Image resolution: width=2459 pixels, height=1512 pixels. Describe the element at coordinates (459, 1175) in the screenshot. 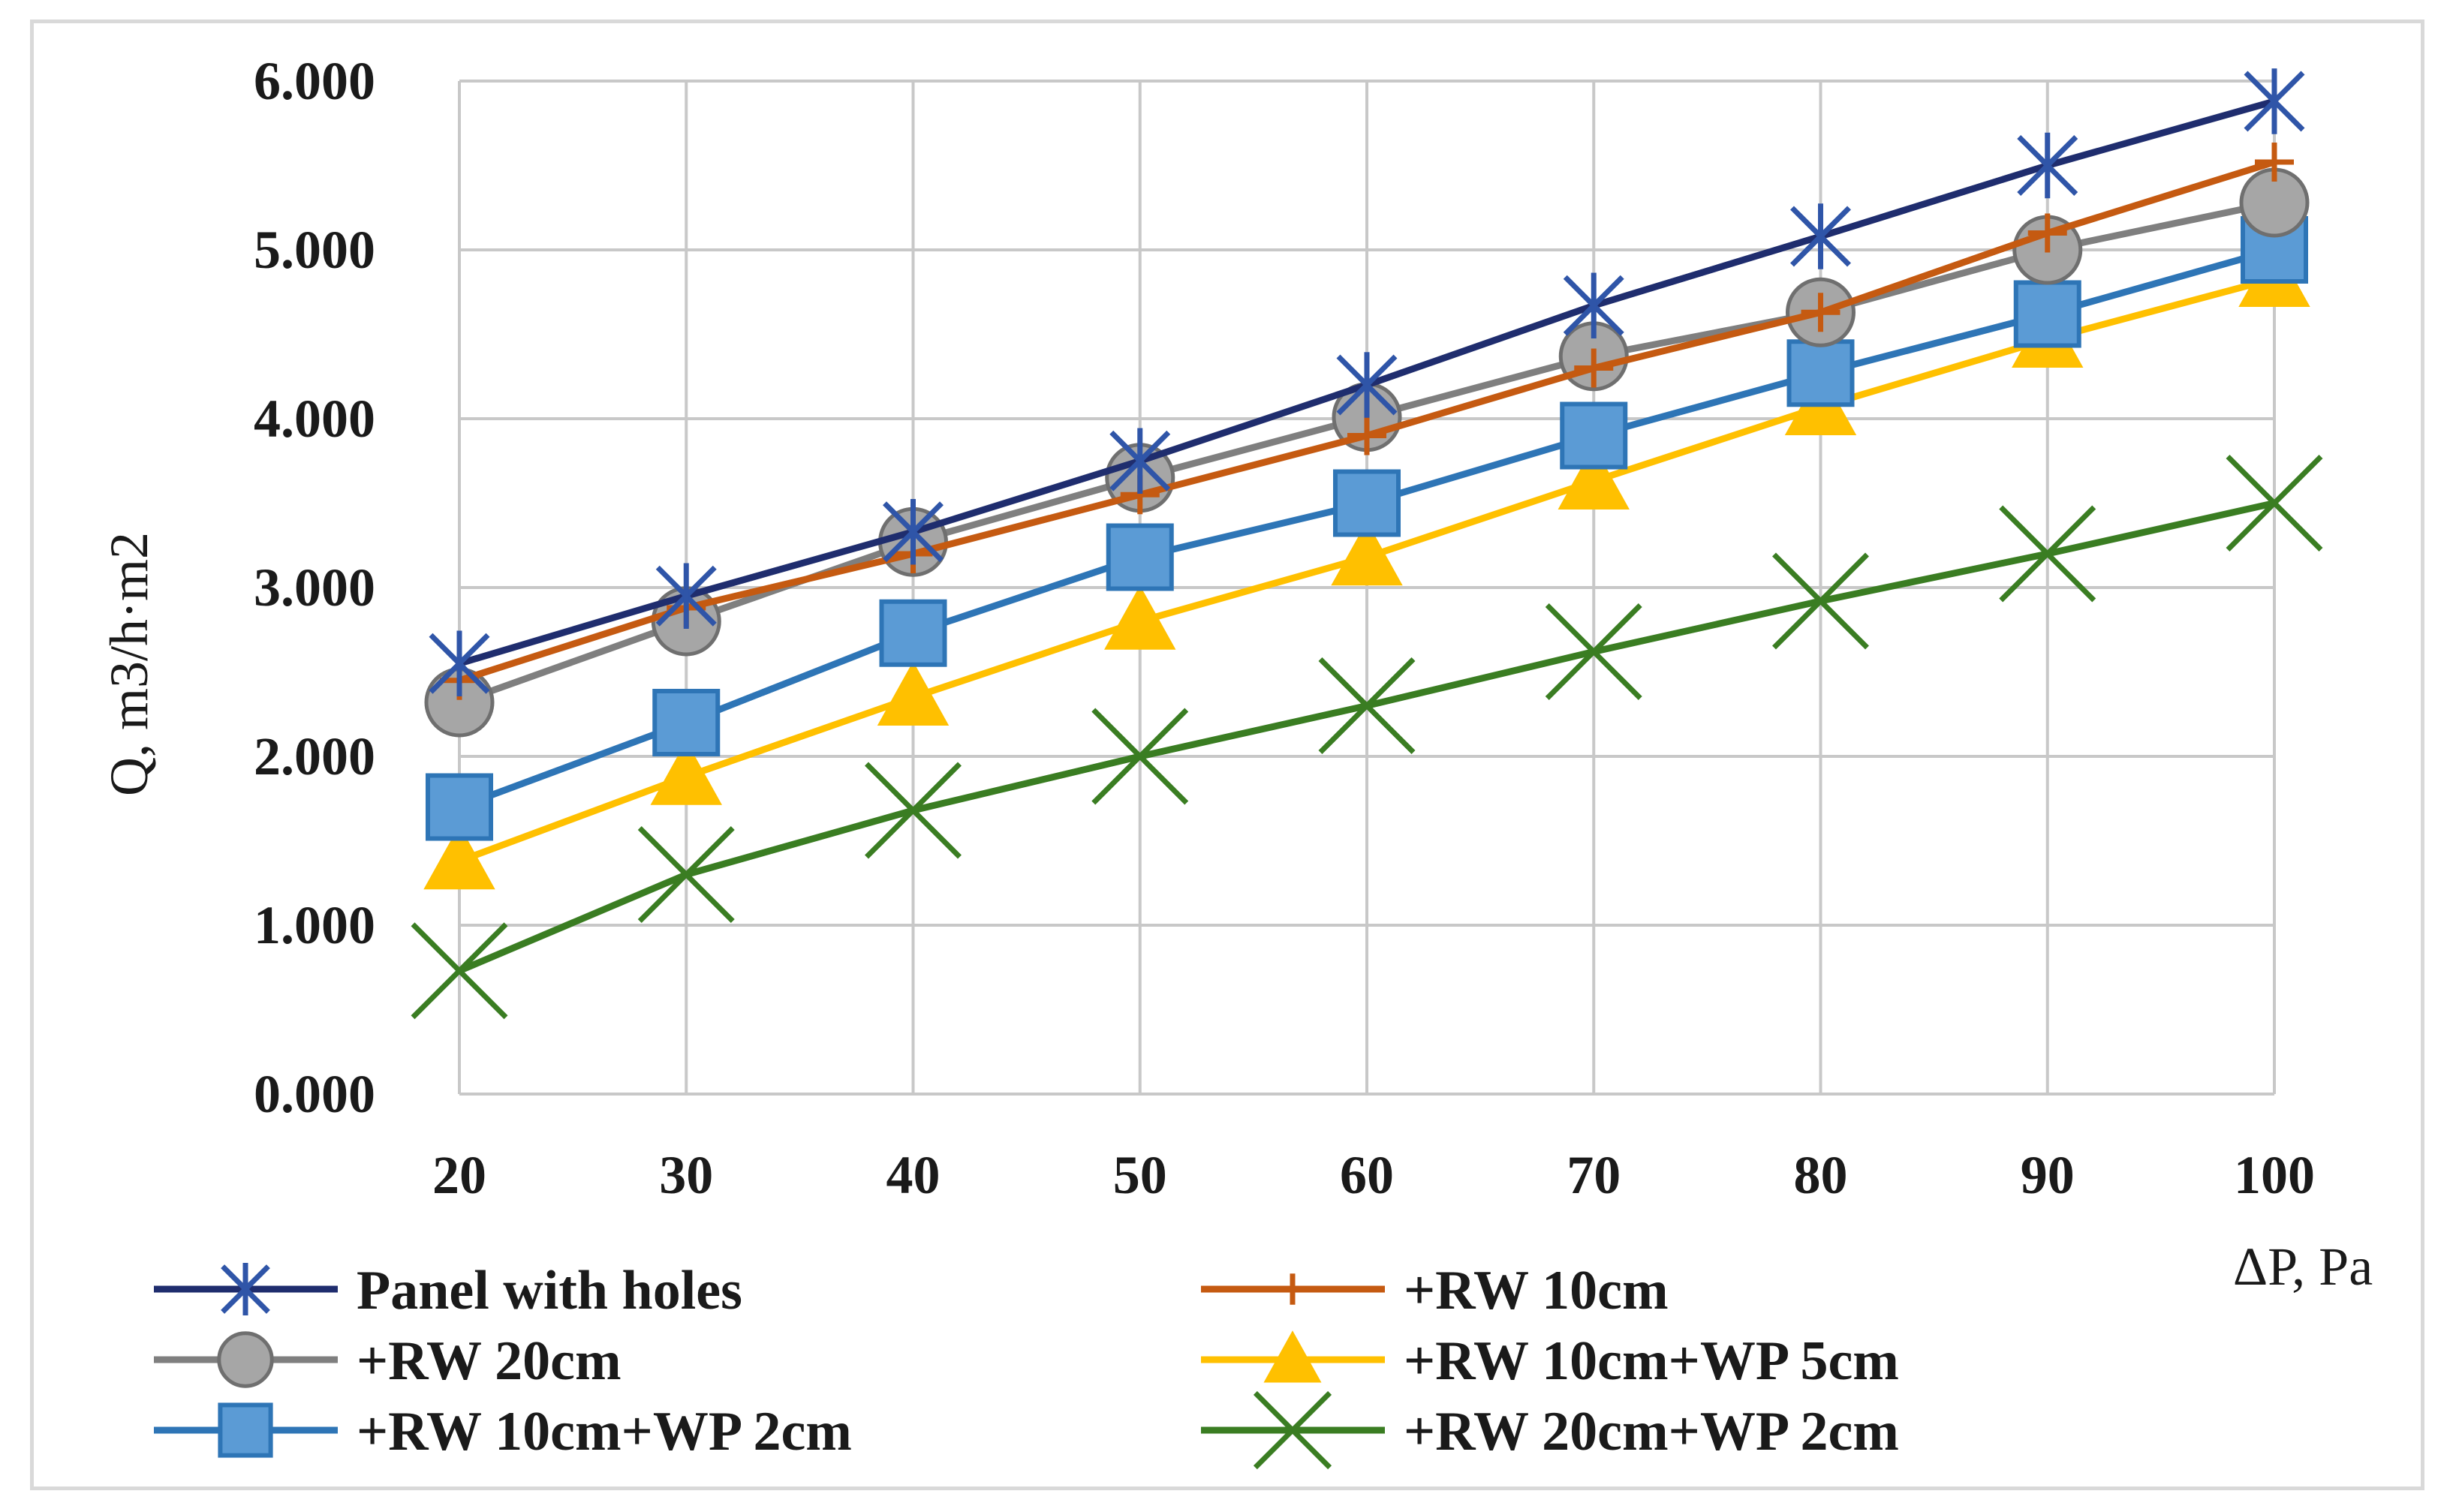

I see `x-tick-label: 20` at that location.